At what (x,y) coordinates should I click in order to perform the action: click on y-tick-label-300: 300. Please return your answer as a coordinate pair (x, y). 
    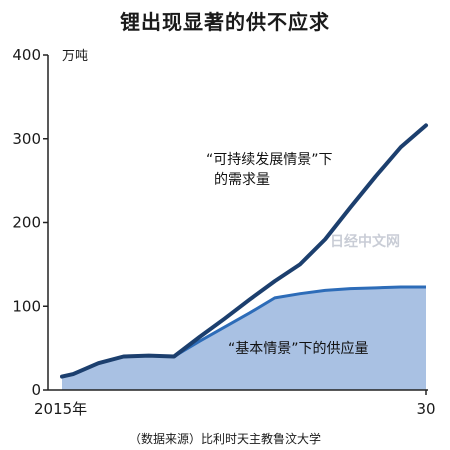
    Looking at the image, I should click on (26, 139).